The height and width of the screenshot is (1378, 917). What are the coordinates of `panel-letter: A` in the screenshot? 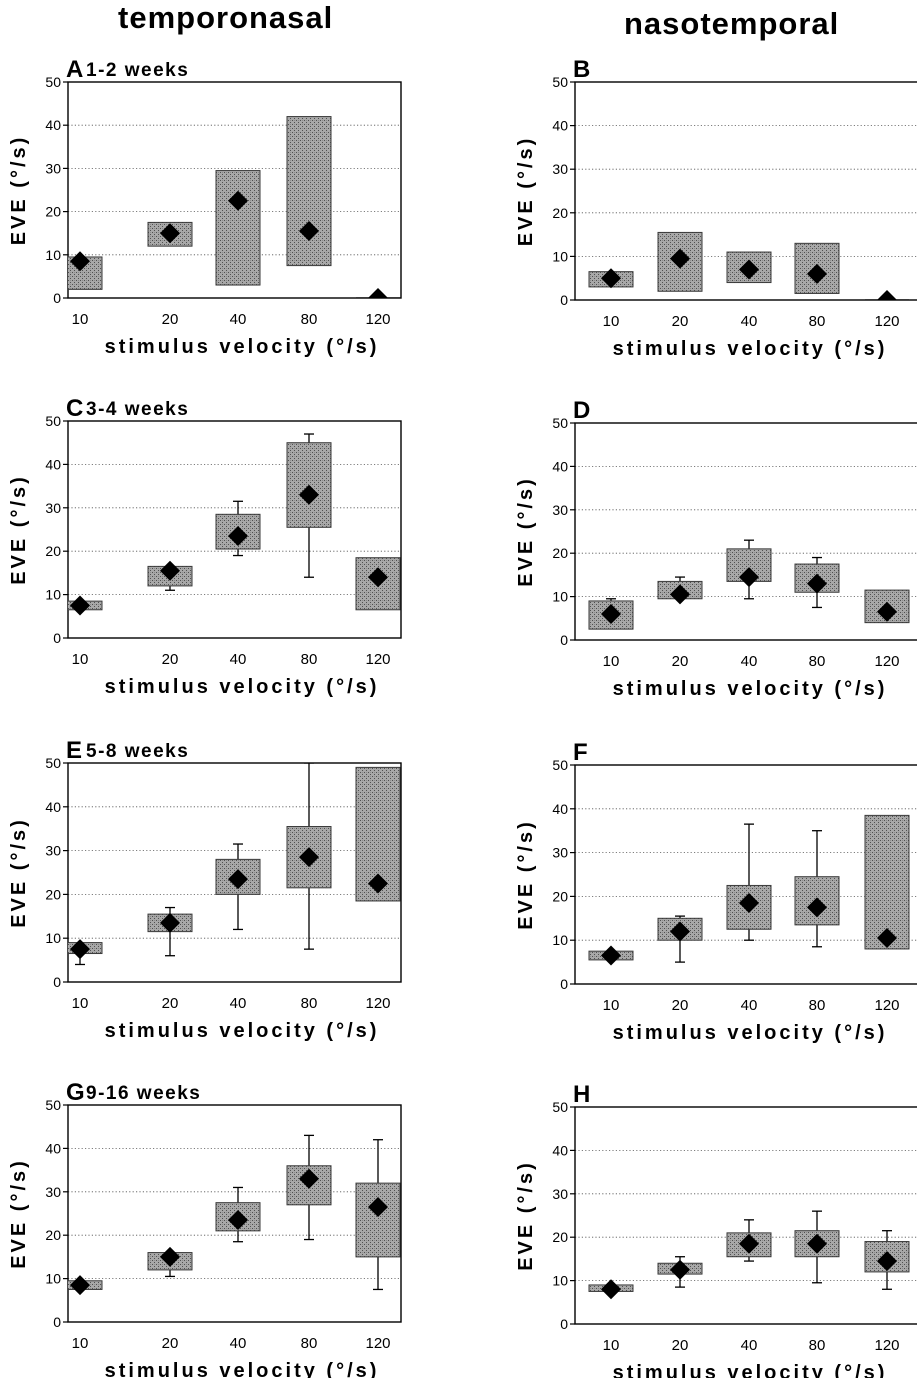 It's located at (74, 69).